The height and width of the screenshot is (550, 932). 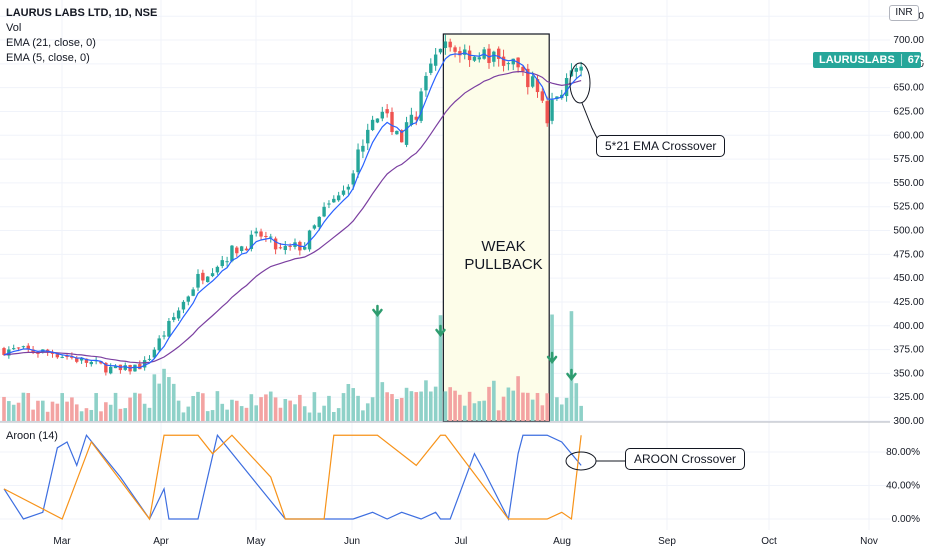 What do you see at coordinates (62, 541) in the screenshot?
I see `month-label: Mar` at bounding box center [62, 541].